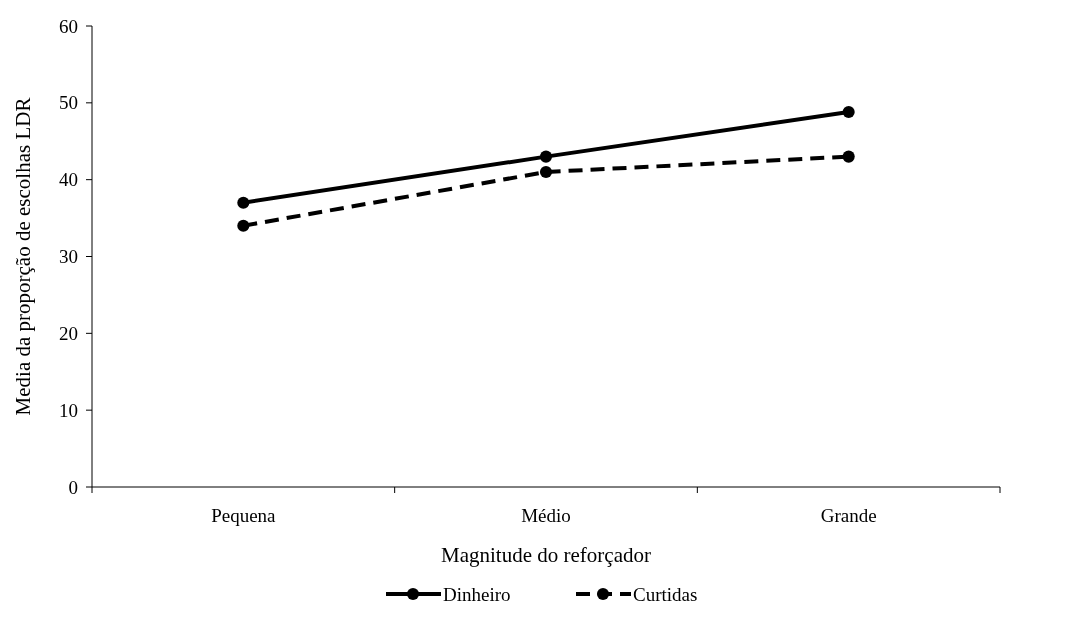 The image size is (1068, 629). I want to click on y-axis-title: Media da proporção de escolhas LDR, so click(23, 256).